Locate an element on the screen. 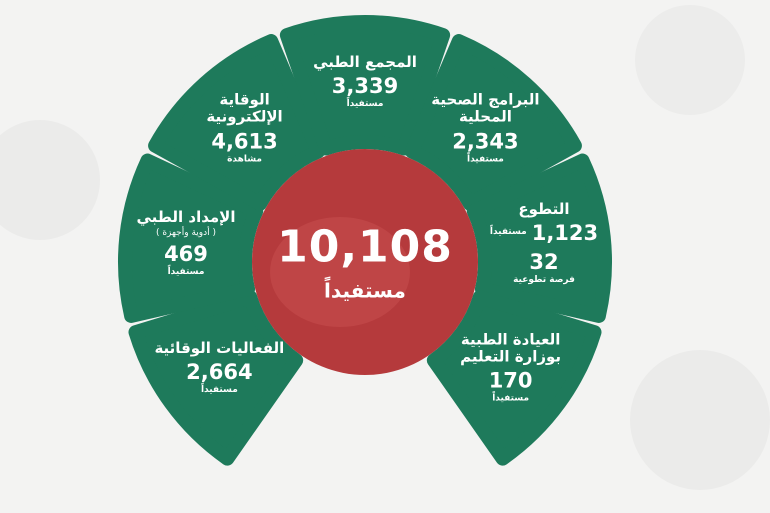 This screenshot has height=513, width=770. segment-label: التطوع 1,123 مستفيداً 32 فرصة تطوعية is located at coordinates (544, 242).